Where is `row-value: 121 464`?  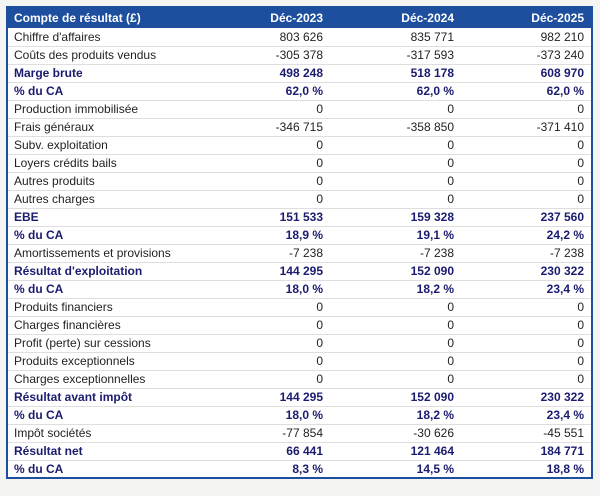
row-value: 121 464 is located at coordinates (395, 450).